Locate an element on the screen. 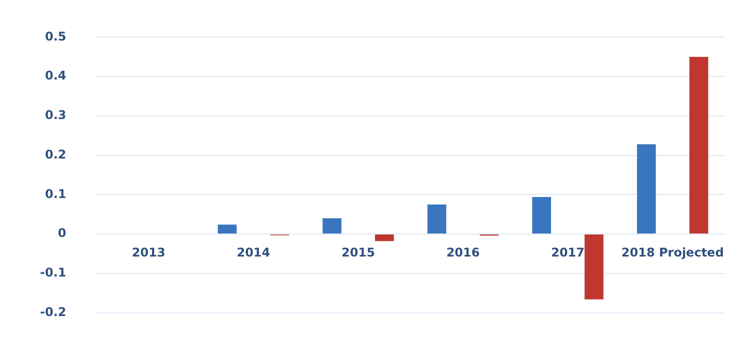  x-tick-label: 2017 is located at coordinates (568, 252).